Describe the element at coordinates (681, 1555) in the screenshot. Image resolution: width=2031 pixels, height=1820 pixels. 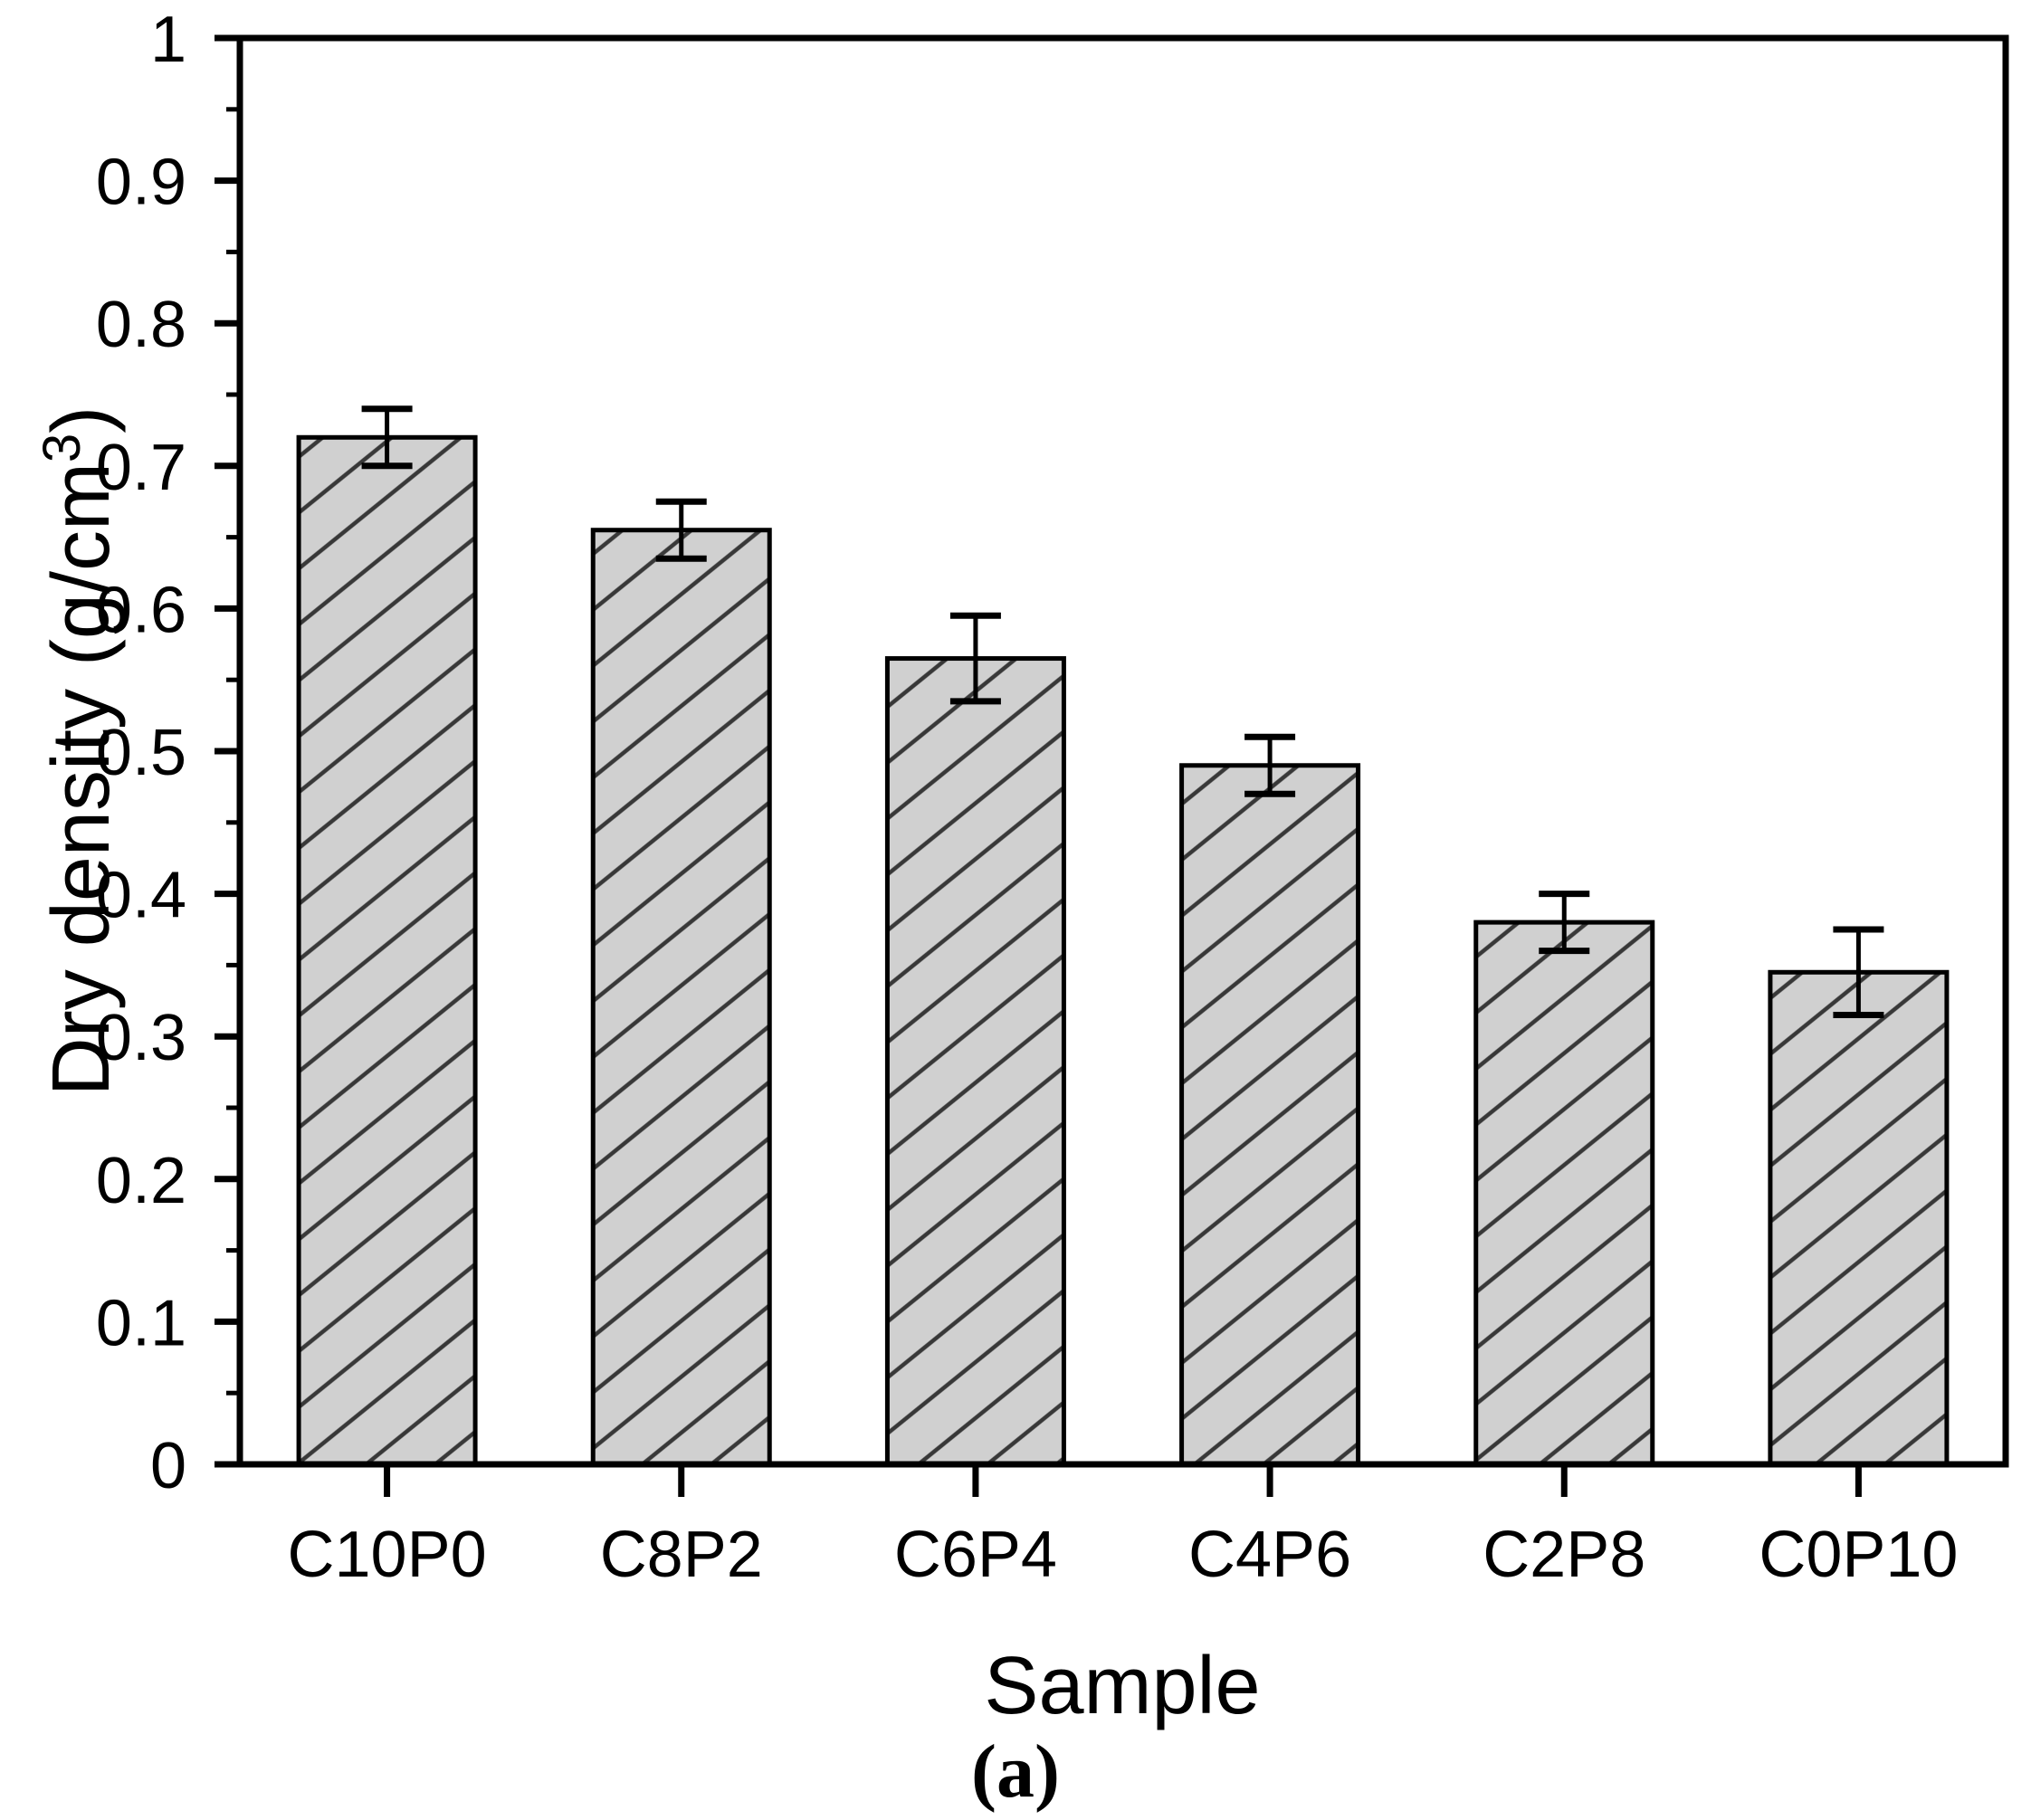
I see `x-tick-label-C8P2: C8P2` at that location.